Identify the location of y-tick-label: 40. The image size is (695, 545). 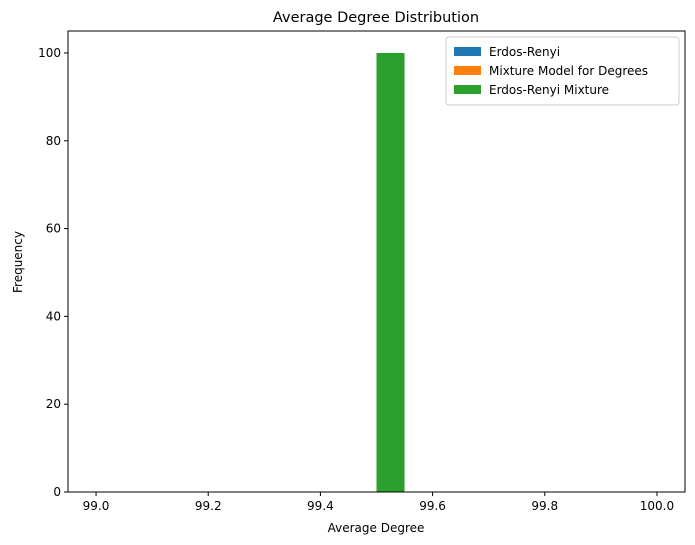
(53, 316).